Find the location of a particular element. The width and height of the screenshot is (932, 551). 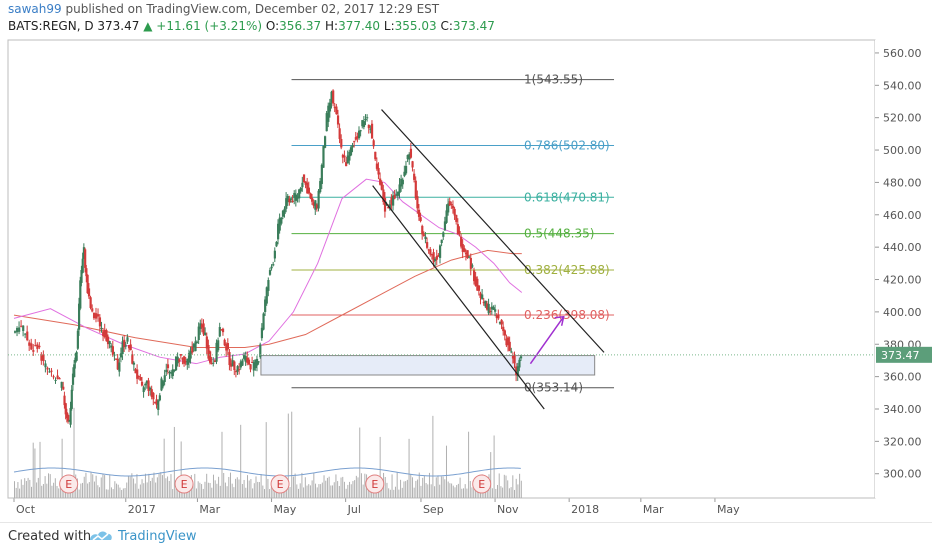

current-price-label: 373.47 is located at coordinates (900, 355).